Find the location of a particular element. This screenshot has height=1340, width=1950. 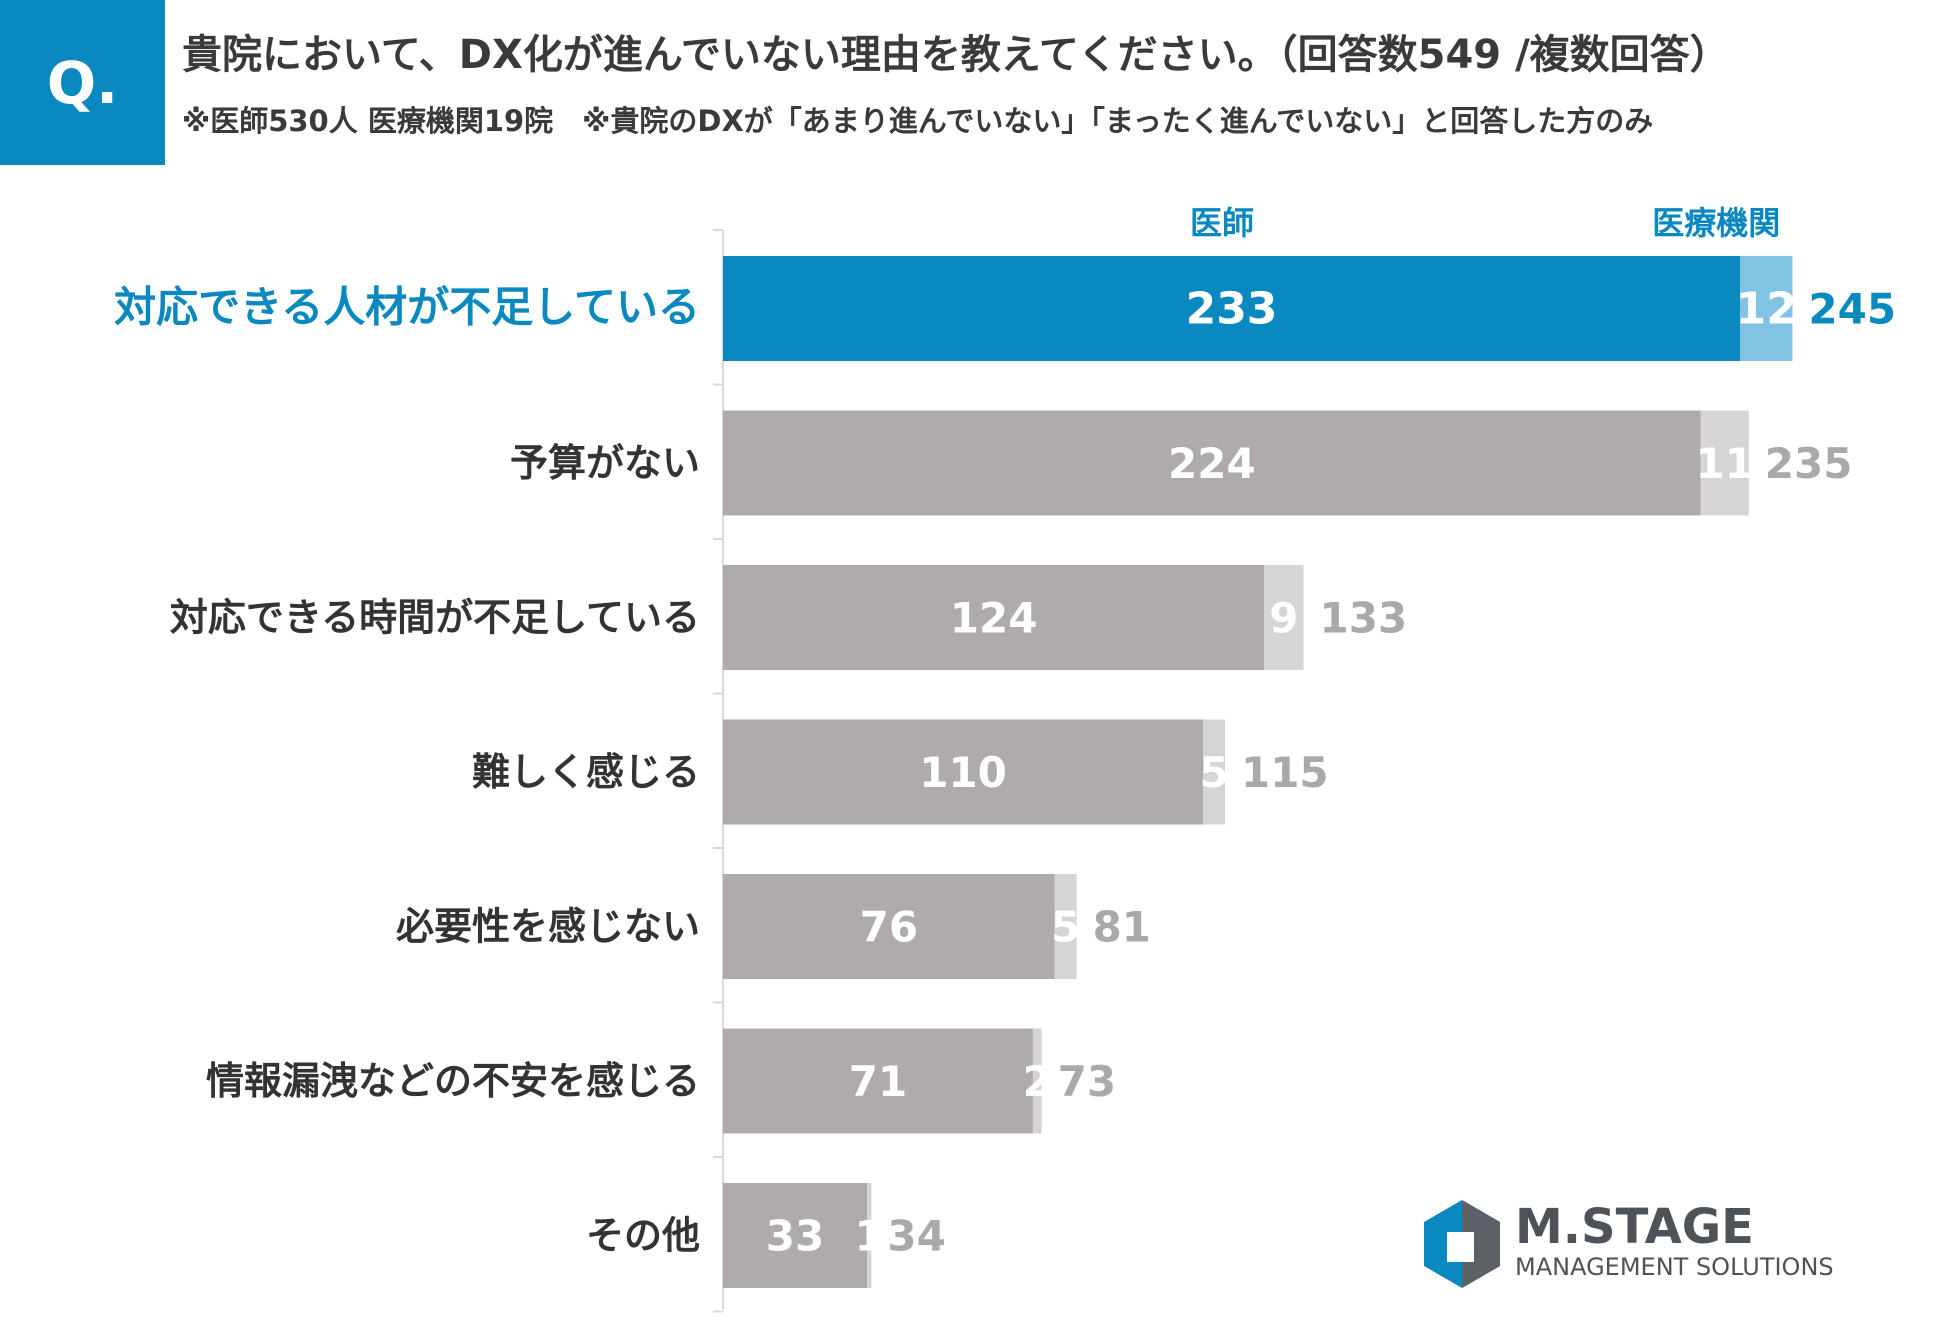

bar-label-institution: 2 is located at coordinates (1037, 1081).